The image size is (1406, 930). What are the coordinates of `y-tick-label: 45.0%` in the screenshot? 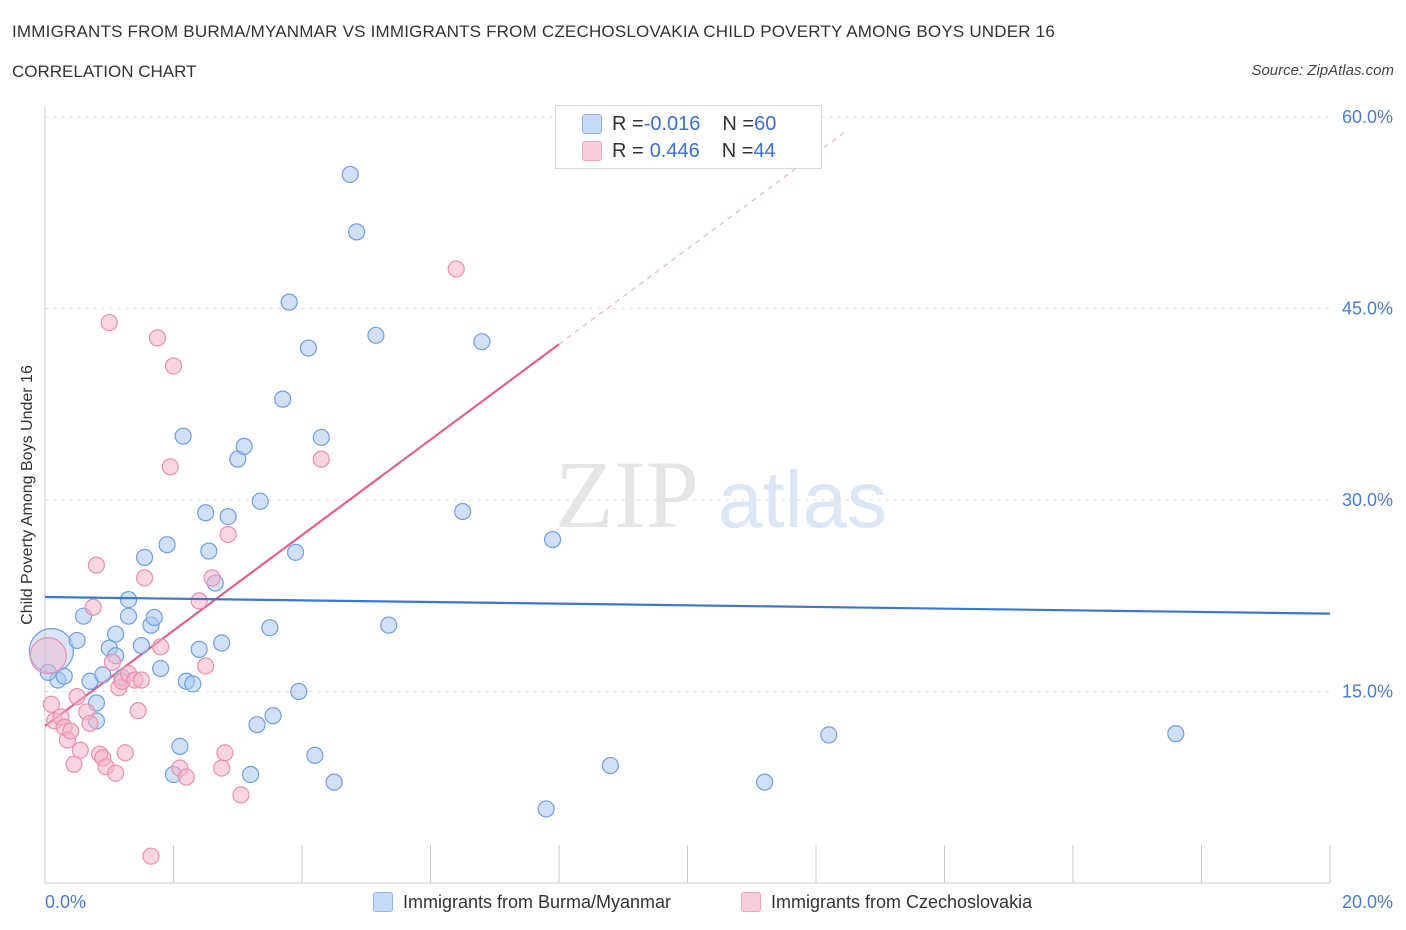 It's located at (1367, 309).